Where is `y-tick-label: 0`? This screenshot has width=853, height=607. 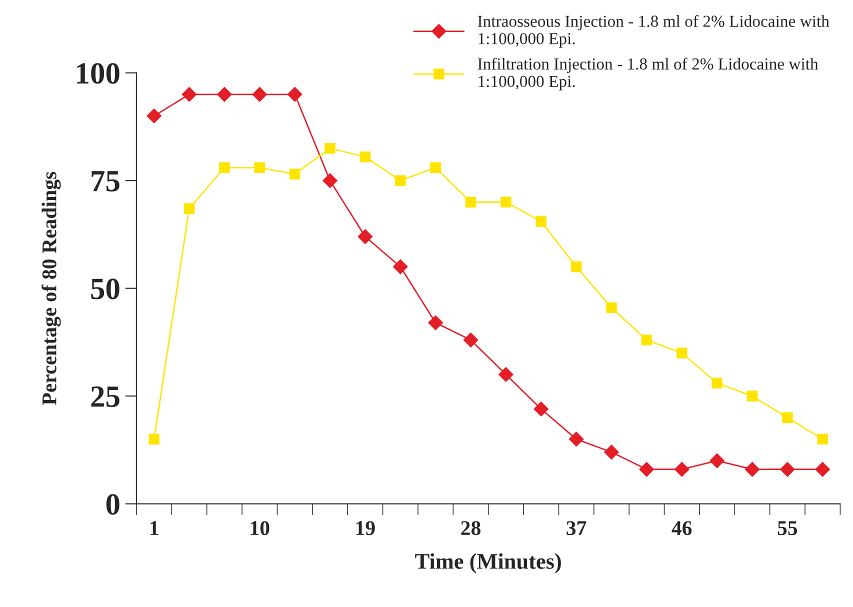 y-tick-label: 0 is located at coordinates (113, 504).